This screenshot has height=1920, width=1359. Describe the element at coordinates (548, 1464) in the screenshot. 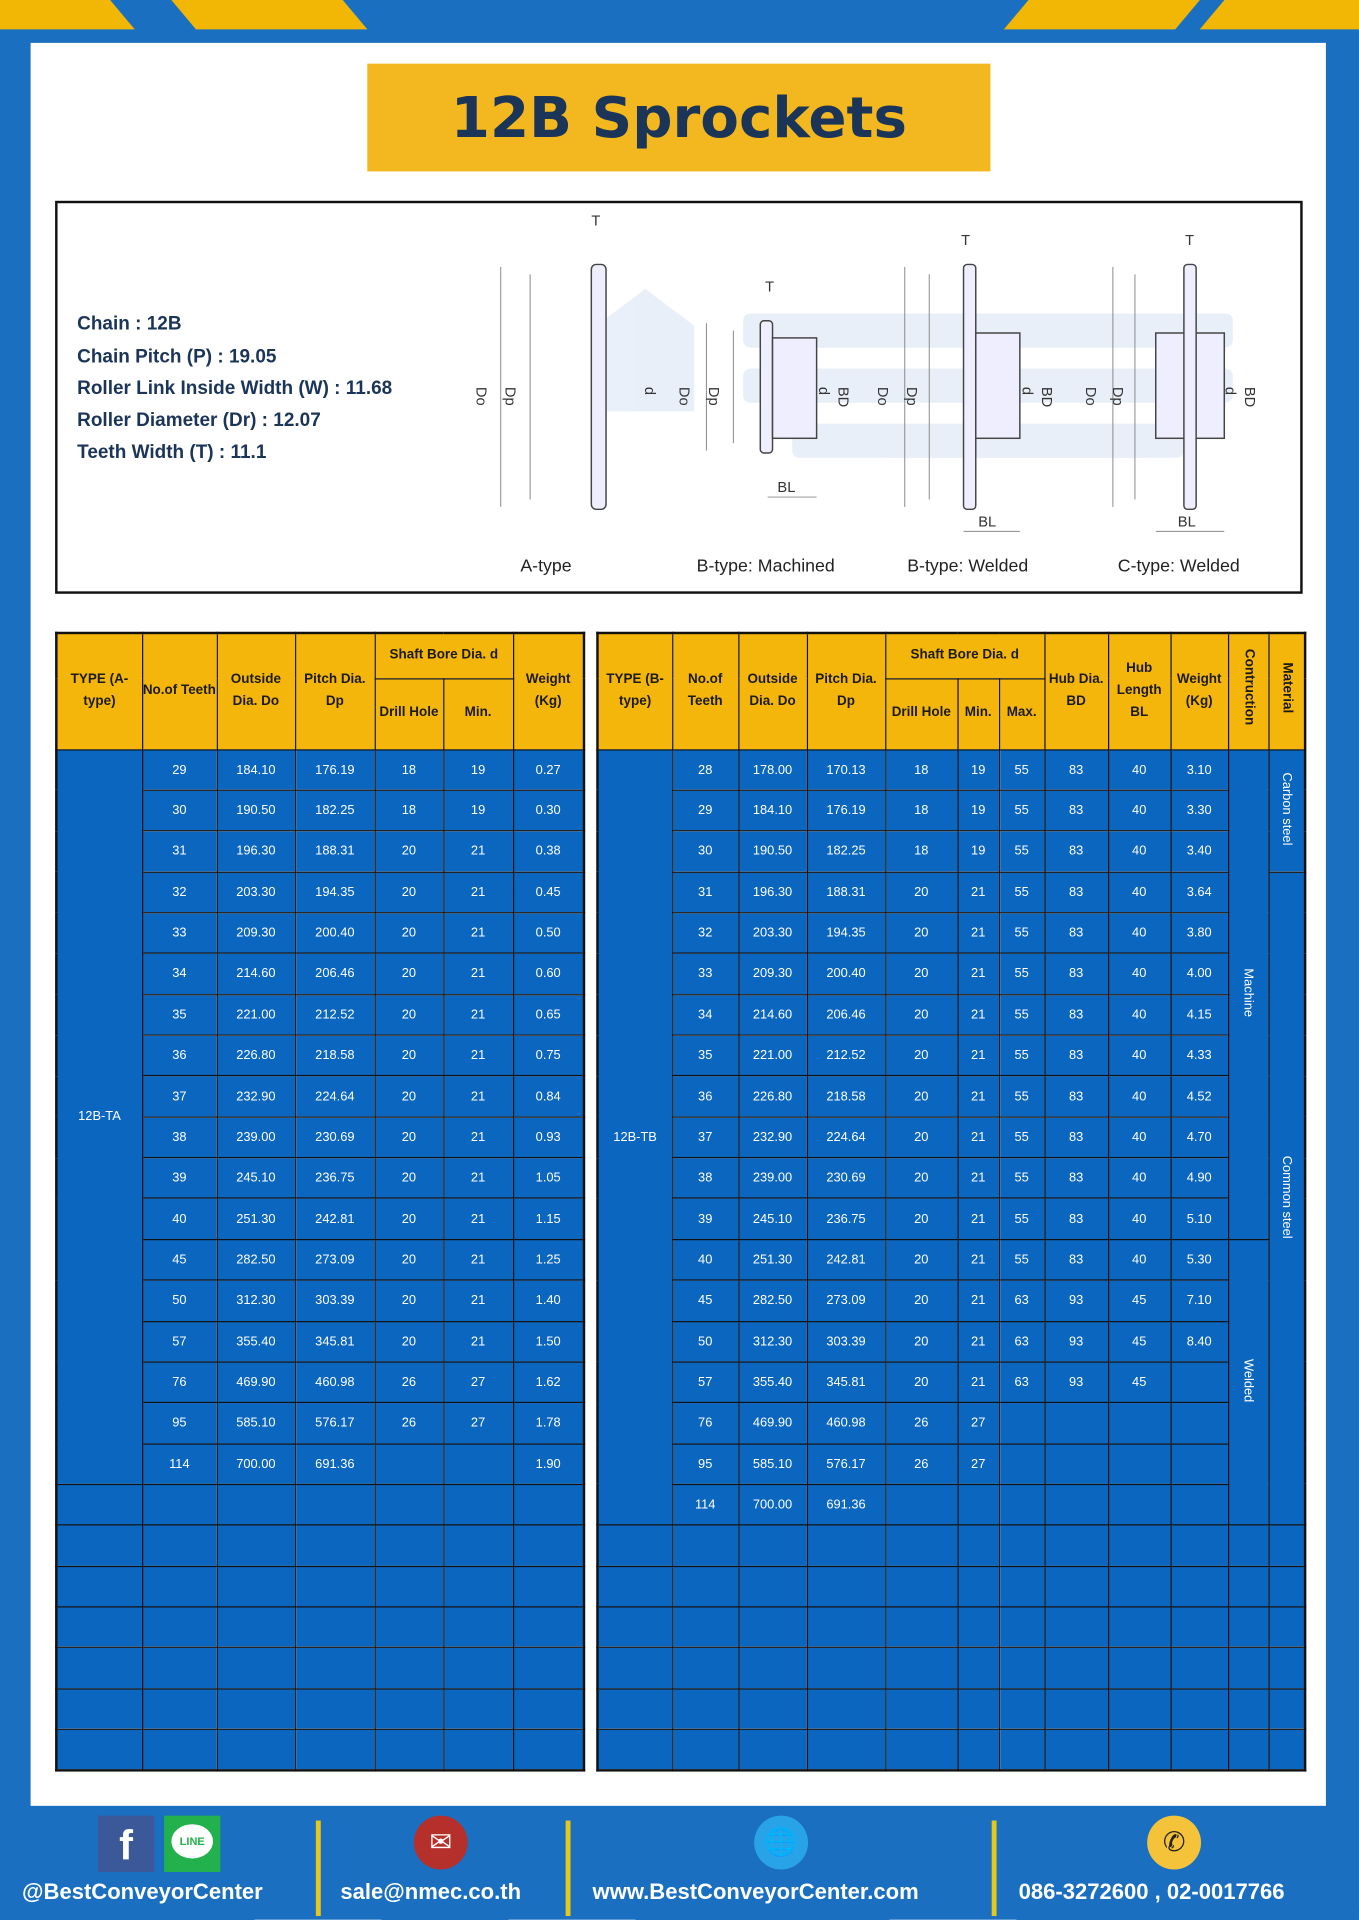

I see `table-cell: 1.90` at that location.